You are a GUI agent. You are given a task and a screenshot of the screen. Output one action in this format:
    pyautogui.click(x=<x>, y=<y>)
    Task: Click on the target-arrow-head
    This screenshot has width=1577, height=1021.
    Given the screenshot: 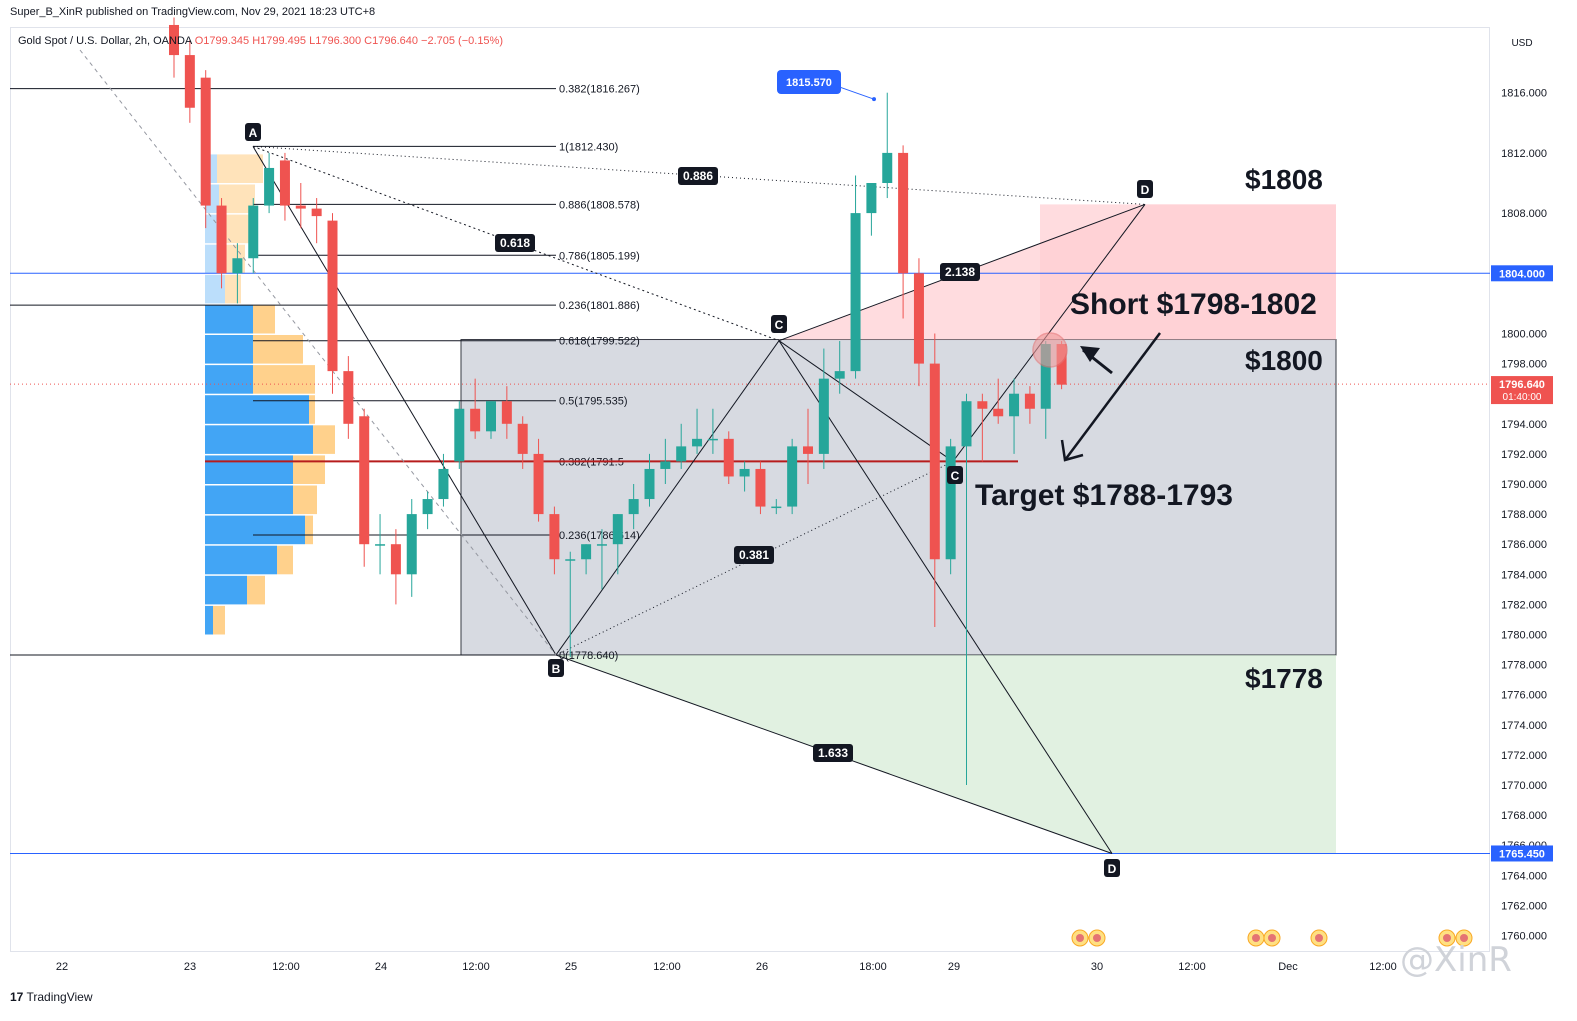 What is the action you would take?
    pyautogui.click(x=1072, y=450)
    